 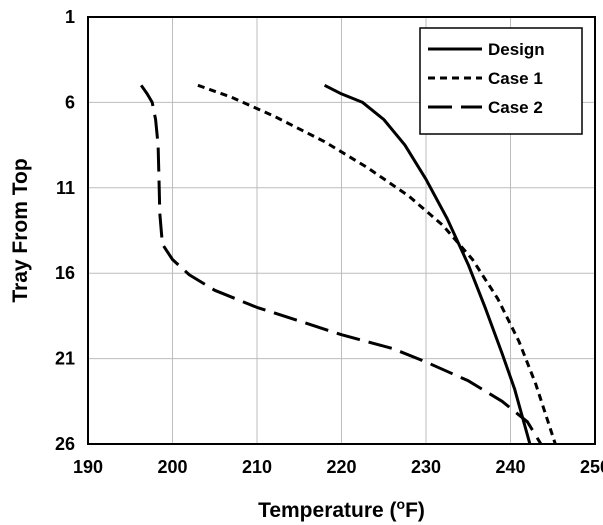 I want to click on legend-label: Case 1, so click(x=515, y=78).